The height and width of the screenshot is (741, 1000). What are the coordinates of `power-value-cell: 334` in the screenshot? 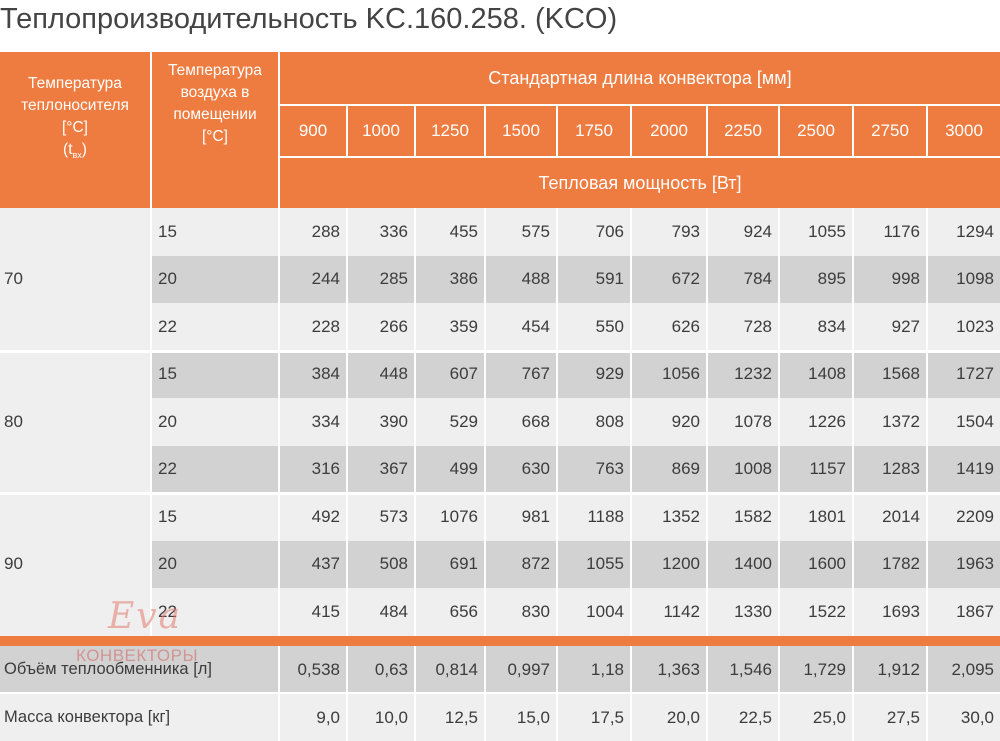 It's located at (325, 421).